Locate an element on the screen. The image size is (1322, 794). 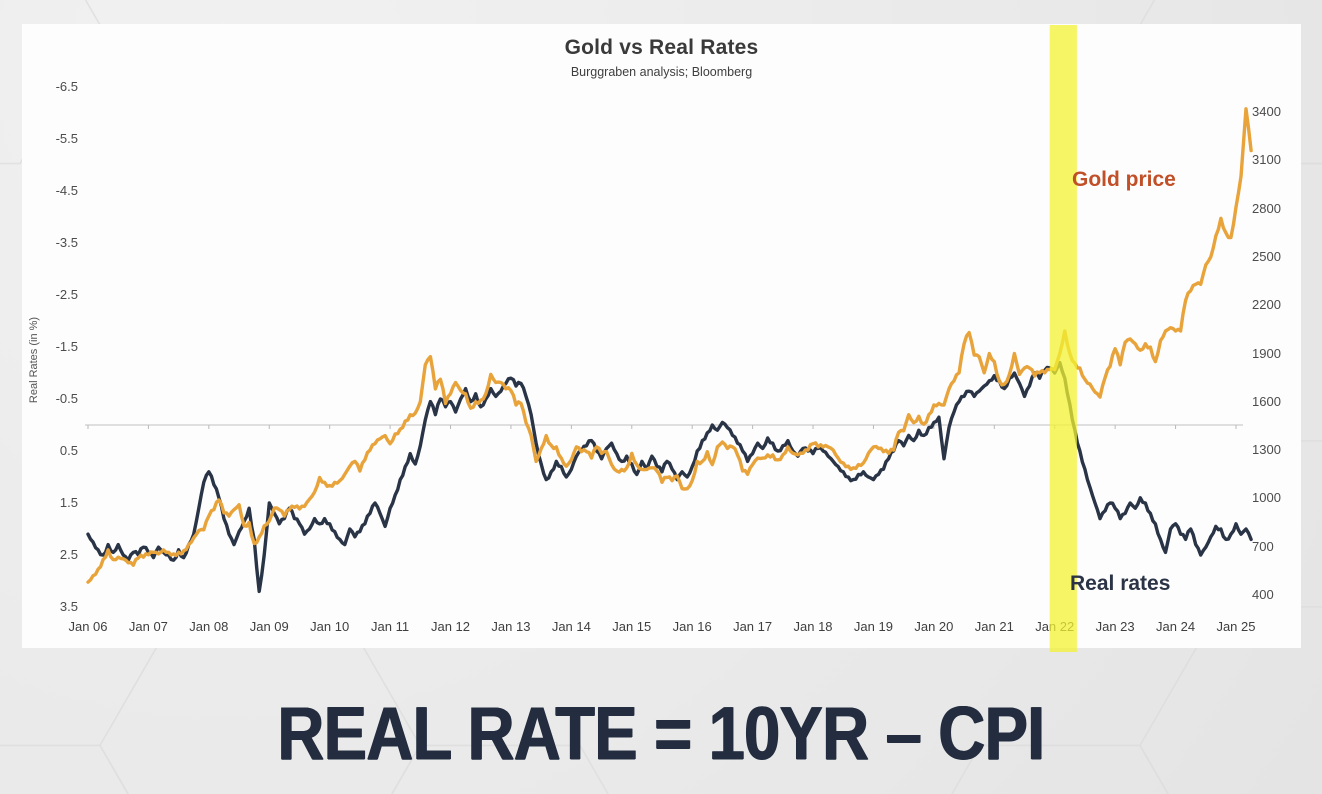
left-tick-label: -6.5 is located at coordinates (66, 86).